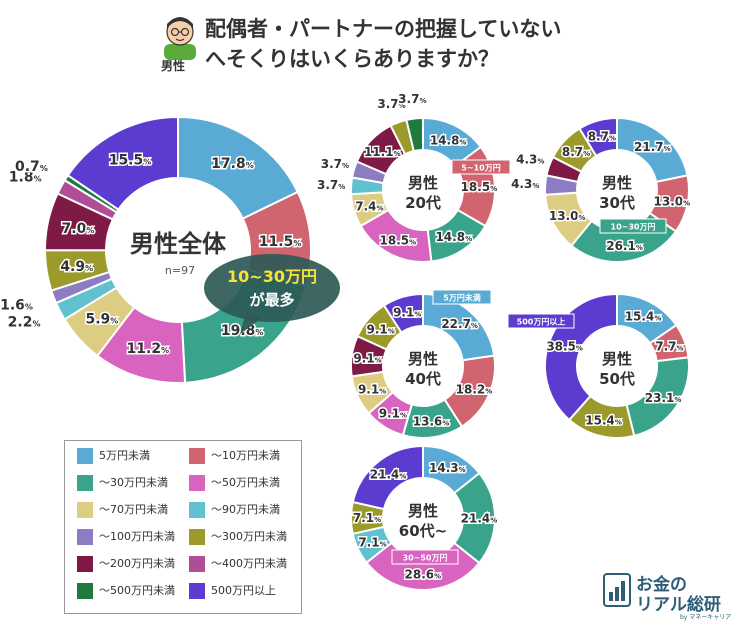  Describe the element at coordinates (249, 563) in the screenshot. I see `legend-label: ～400万円未満` at that location.